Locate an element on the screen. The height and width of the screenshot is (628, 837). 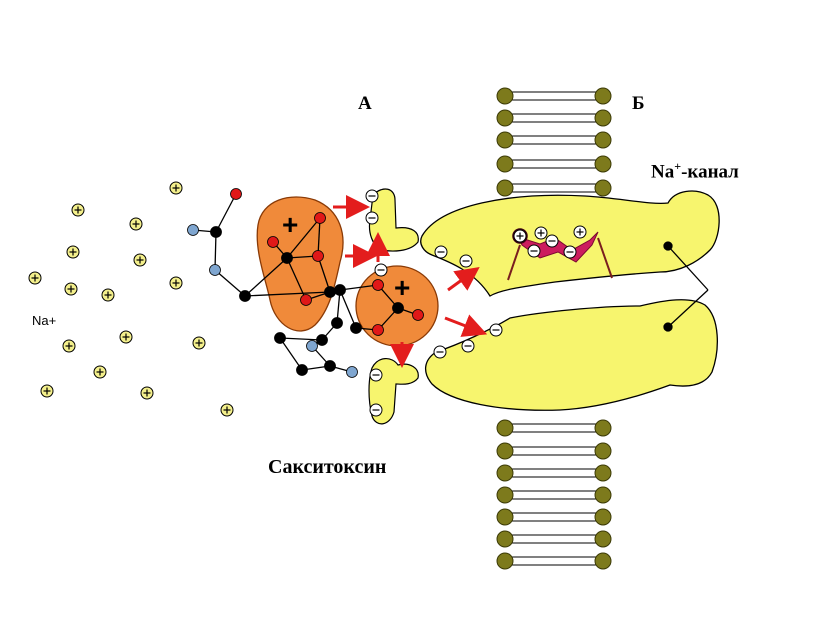
label-na-channel-suffix: -канал is located at coordinates (710, 172).